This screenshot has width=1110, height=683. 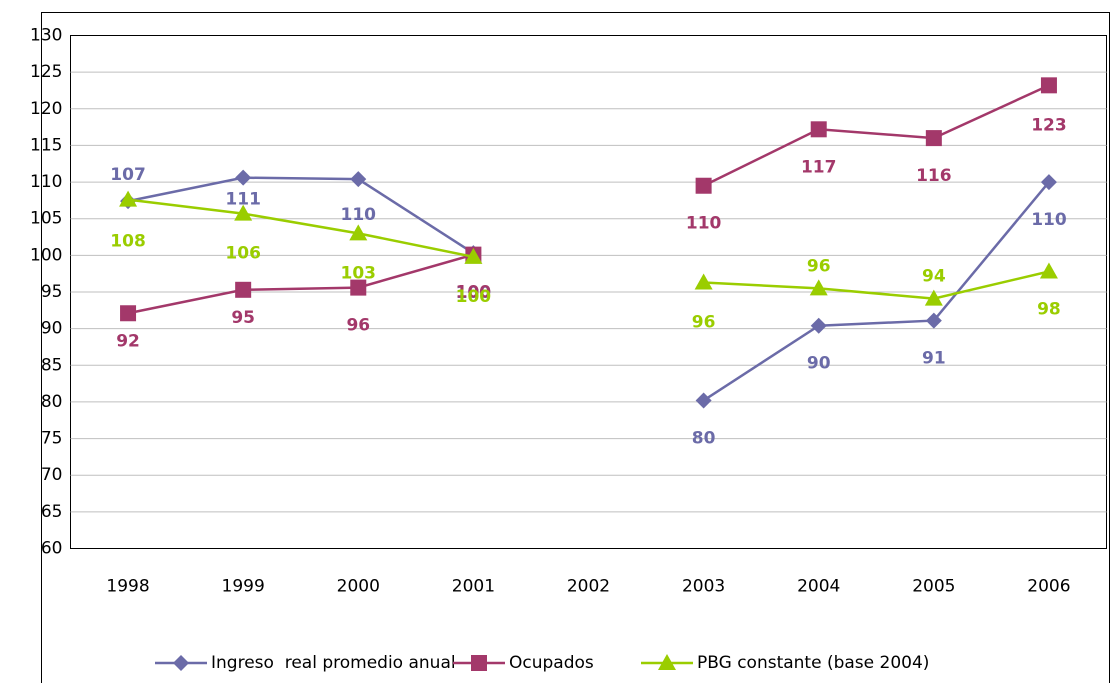 What do you see at coordinates (934, 277) in the screenshot?
I see `data-label: 94` at bounding box center [934, 277].